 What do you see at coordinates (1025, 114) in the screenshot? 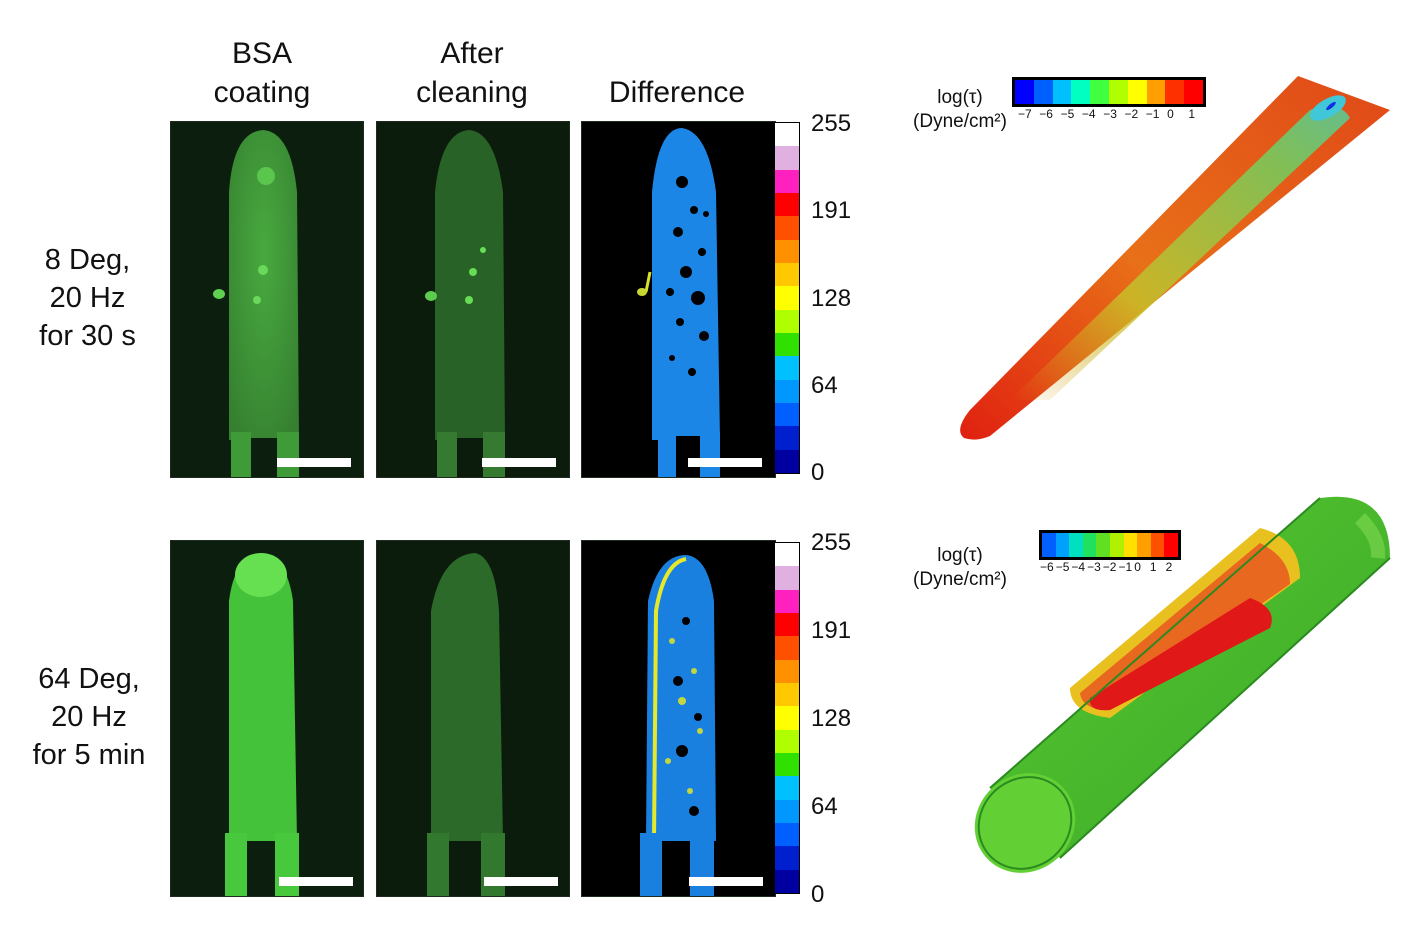
I see `legend-tick: −7` at bounding box center [1025, 114].